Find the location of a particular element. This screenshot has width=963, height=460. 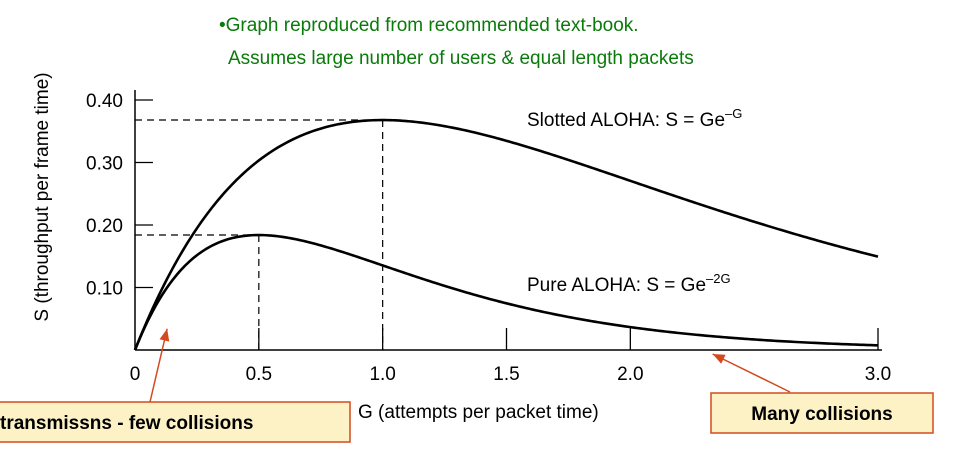

callout-right-arrow is located at coordinates (751, 373).